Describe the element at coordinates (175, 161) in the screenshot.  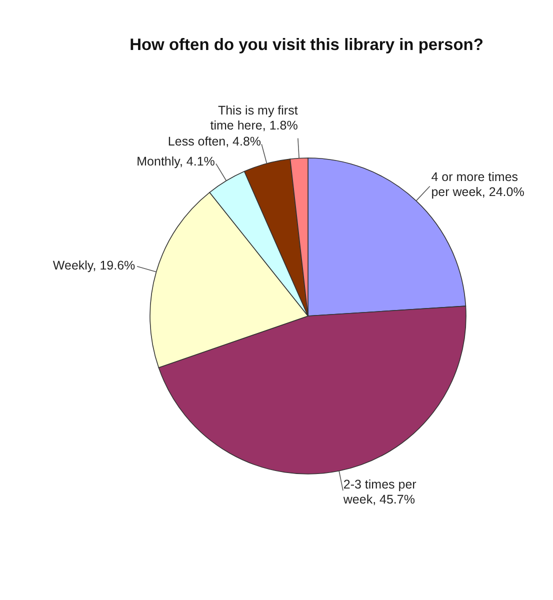
I see `slice-label: Monthly, 4.1%` at that location.